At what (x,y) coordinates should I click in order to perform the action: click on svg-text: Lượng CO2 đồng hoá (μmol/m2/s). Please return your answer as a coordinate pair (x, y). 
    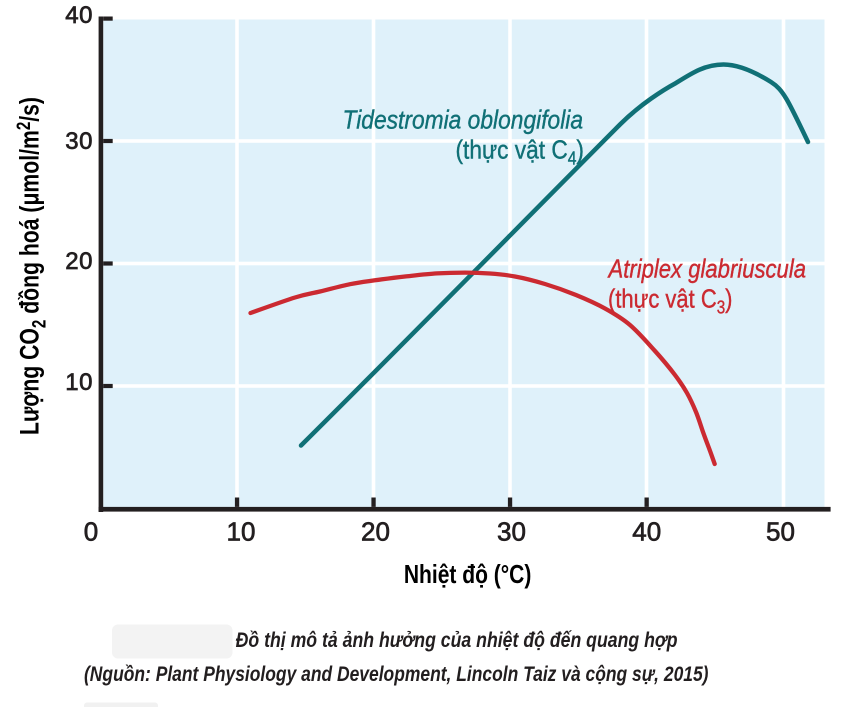
    Looking at the image, I should click on (32, 266).